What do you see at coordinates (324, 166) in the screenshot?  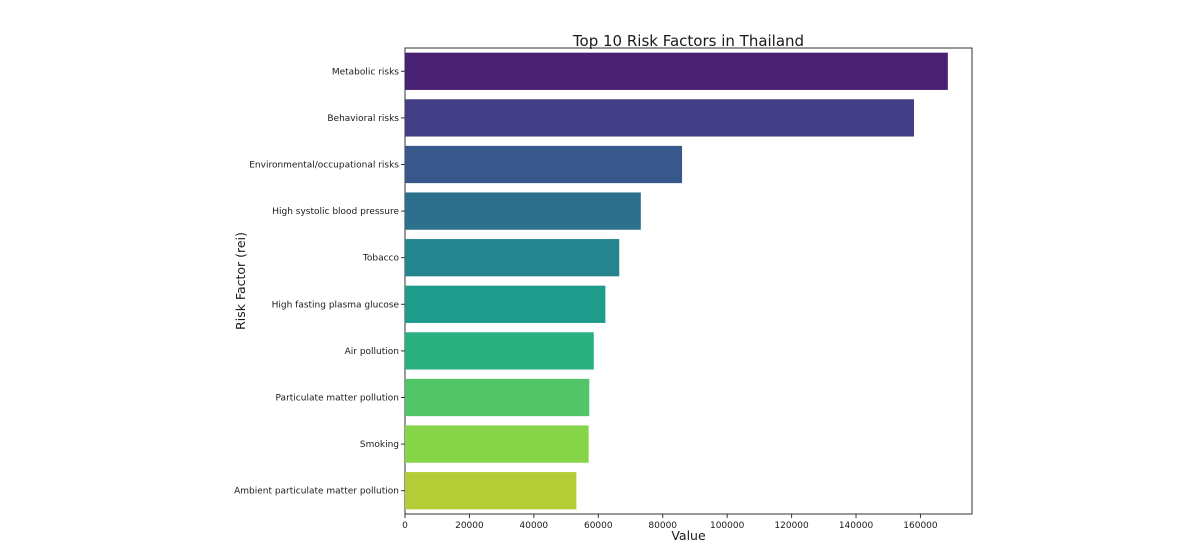 I see `category-label: Environmental/occupational risks` at bounding box center [324, 166].